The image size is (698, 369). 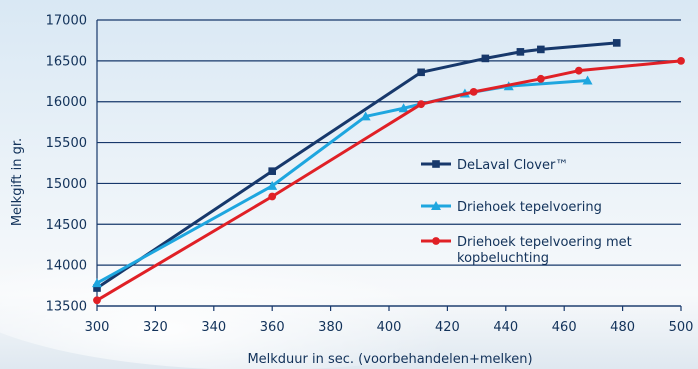 I want to click on y-tick-label: 17000, so click(x=66, y=21).